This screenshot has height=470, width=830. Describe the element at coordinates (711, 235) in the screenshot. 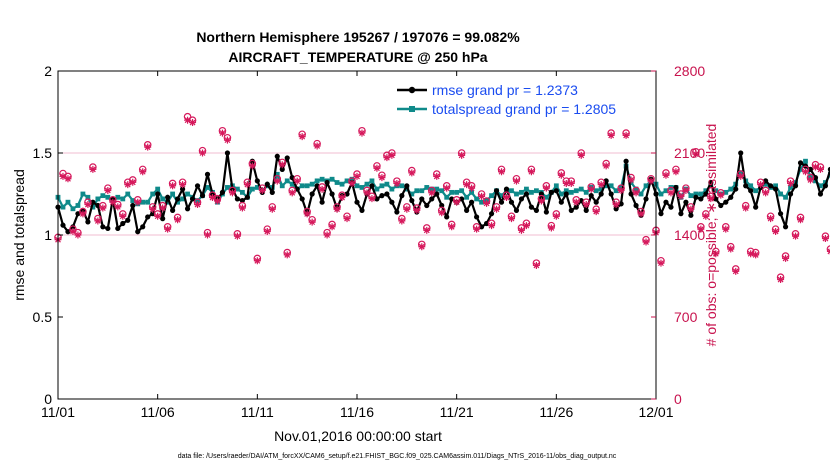

I see `y2-axis-label: # of obs: o=possible; ∗=assimilated` at that location.